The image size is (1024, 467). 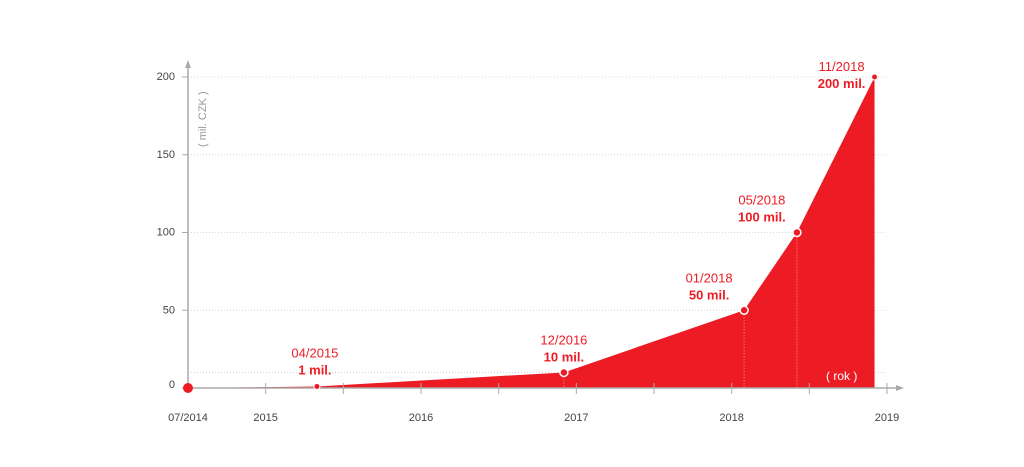 I want to click on y-tick-label: 0, so click(x=172, y=385).